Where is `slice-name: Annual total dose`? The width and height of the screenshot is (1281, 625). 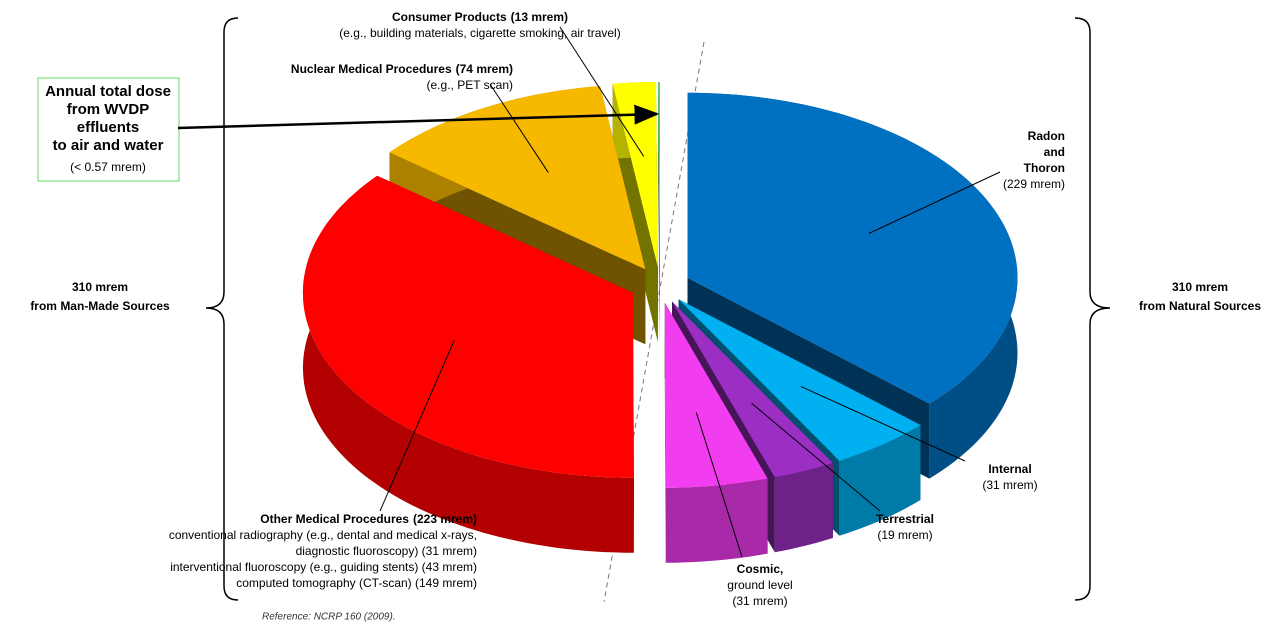
slice-name: Annual total dose is located at coordinates (108, 91).